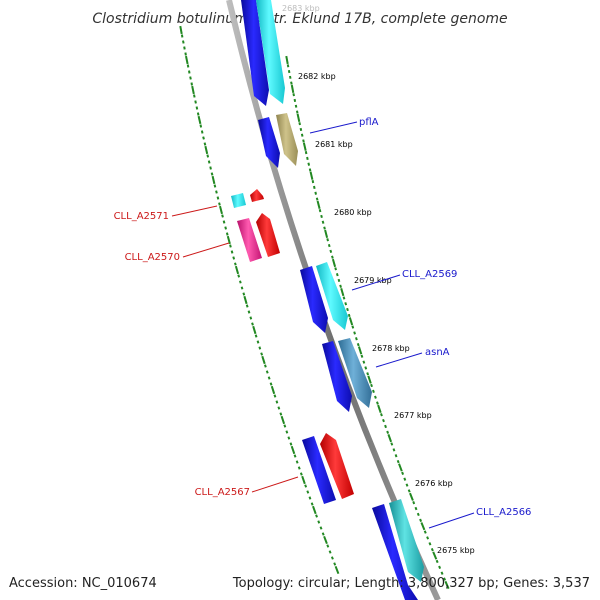  What do you see at coordinates (413, 415) in the screenshot?
I see `scale-label: 2677 kbp` at bounding box center [413, 415].